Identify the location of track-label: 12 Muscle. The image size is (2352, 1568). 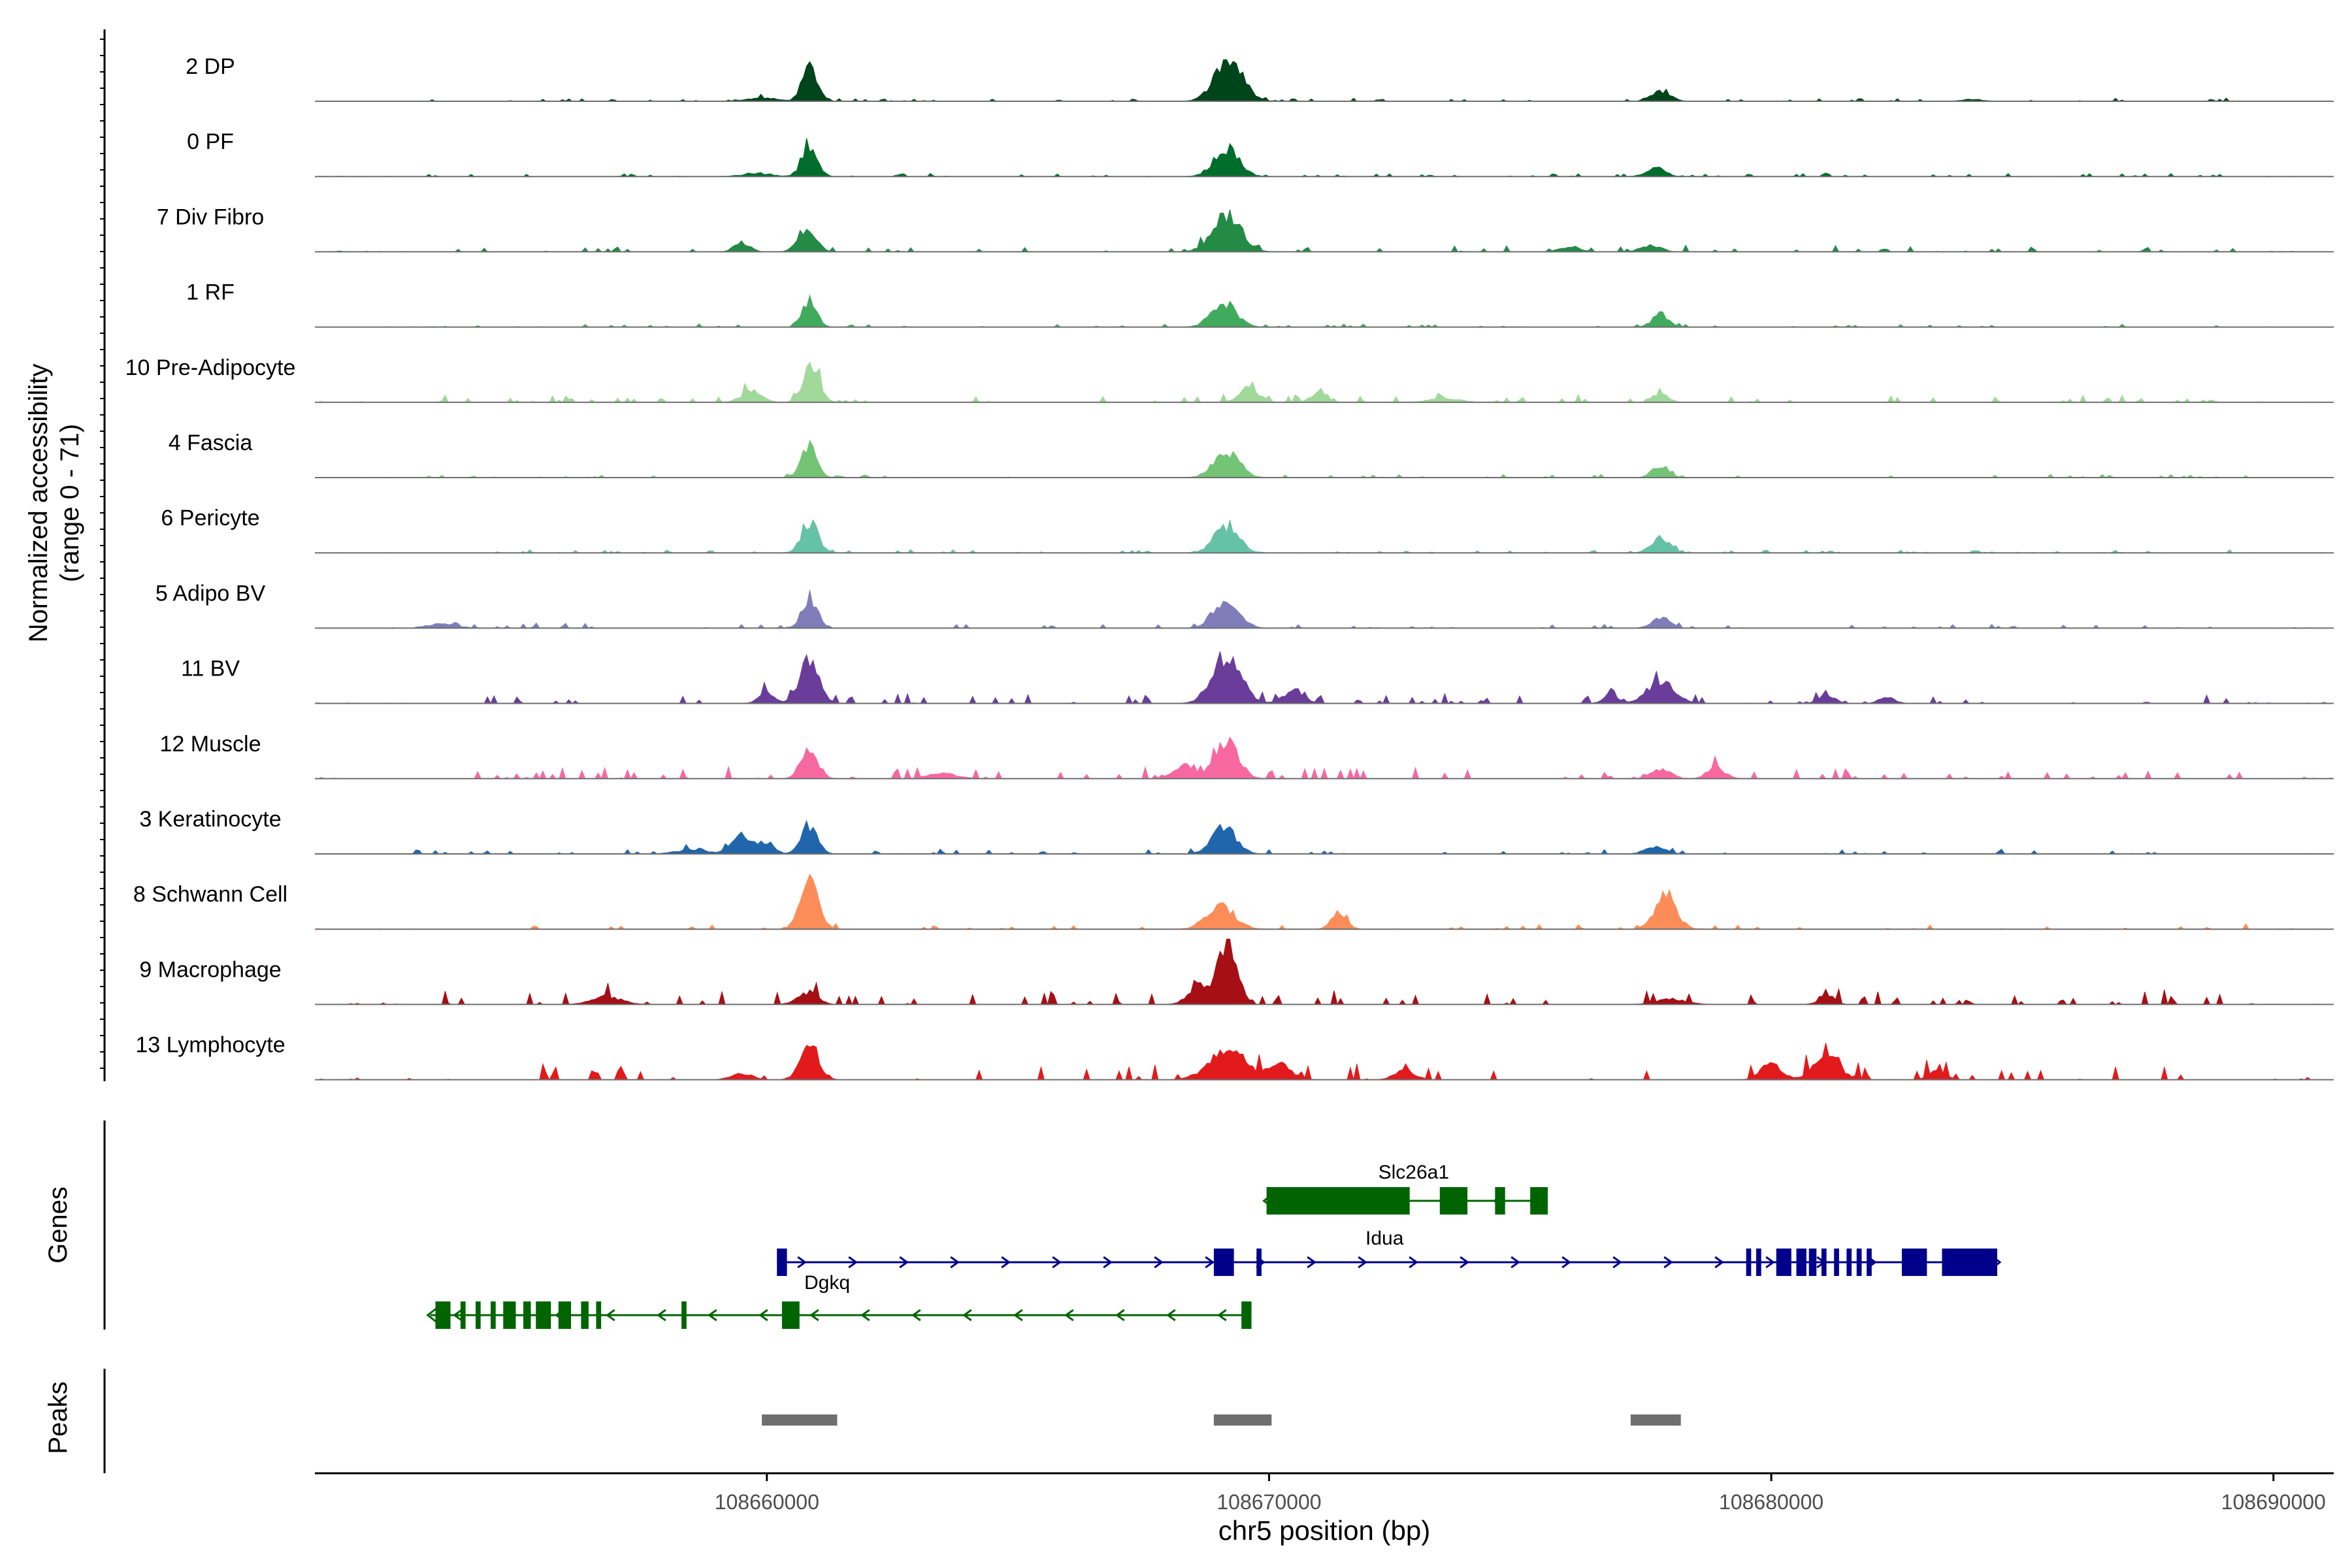
(210, 744).